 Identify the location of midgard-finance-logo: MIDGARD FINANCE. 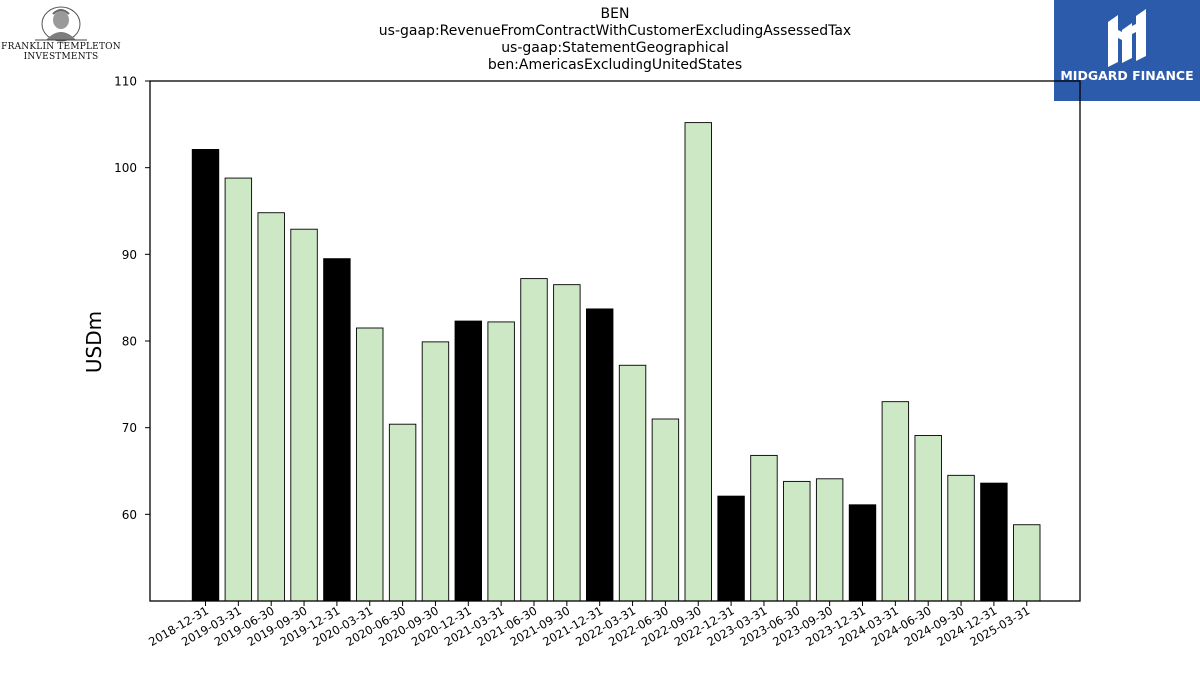
(1127, 50).